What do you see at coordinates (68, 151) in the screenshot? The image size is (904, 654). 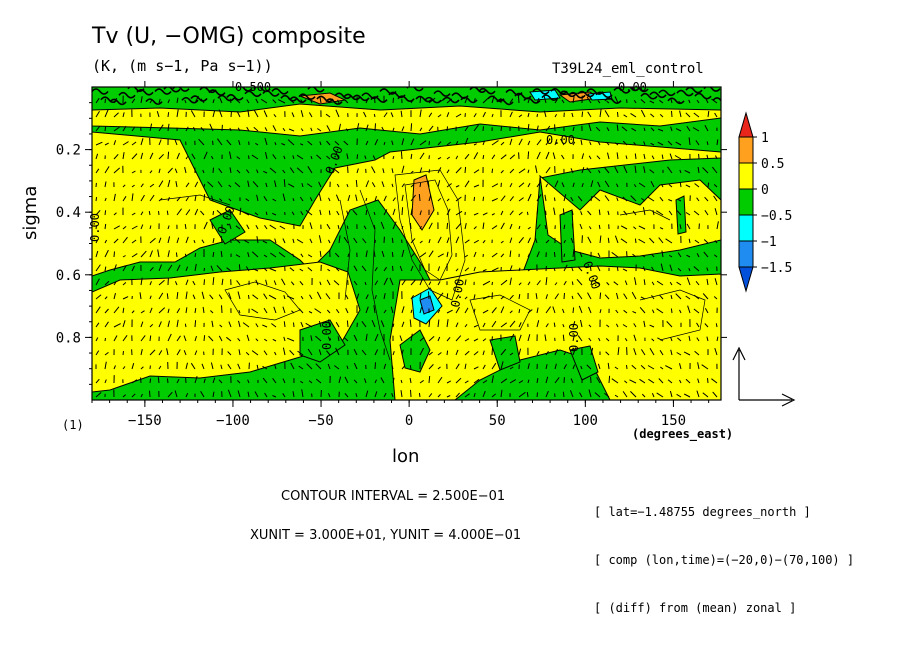 I see `y-tick-label: 0.2` at bounding box center [68, 151].